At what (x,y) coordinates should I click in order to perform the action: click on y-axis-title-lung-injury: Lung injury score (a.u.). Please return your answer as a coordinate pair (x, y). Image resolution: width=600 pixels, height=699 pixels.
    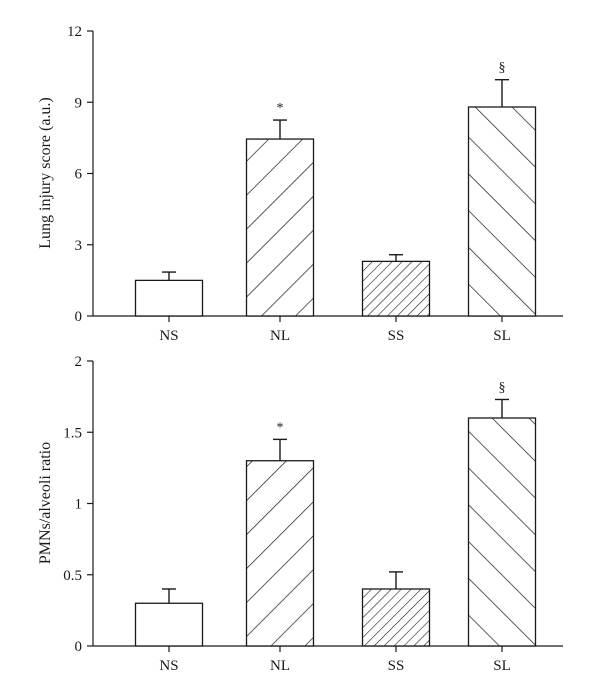
    Looking at the image, I should click on (45, 173).